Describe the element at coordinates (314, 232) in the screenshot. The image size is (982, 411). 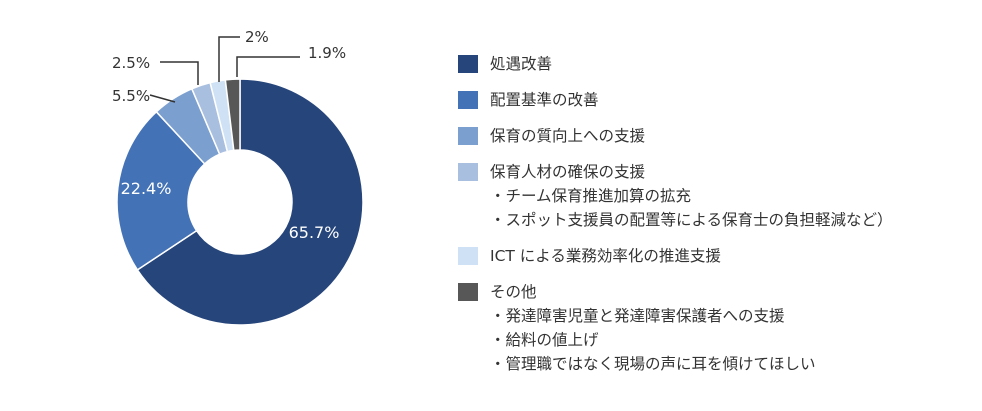
I see `slice-value-label: 65.7%` at that location.